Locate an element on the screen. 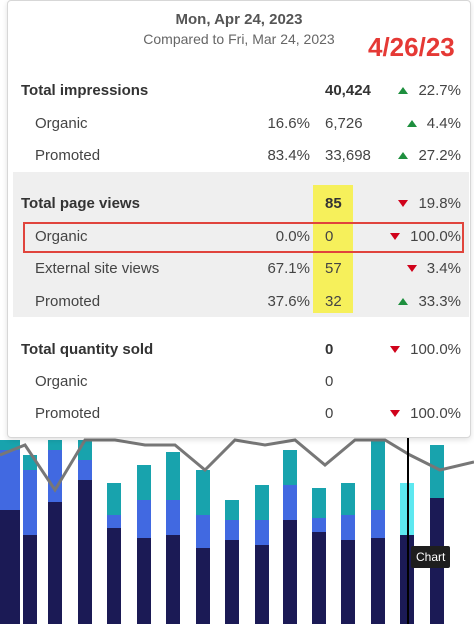 The height and width of the screenshot is (624, 474). row-impressions-organic: Organic 16.6% 6,726 4.4% is located at coordinates (237, 124).